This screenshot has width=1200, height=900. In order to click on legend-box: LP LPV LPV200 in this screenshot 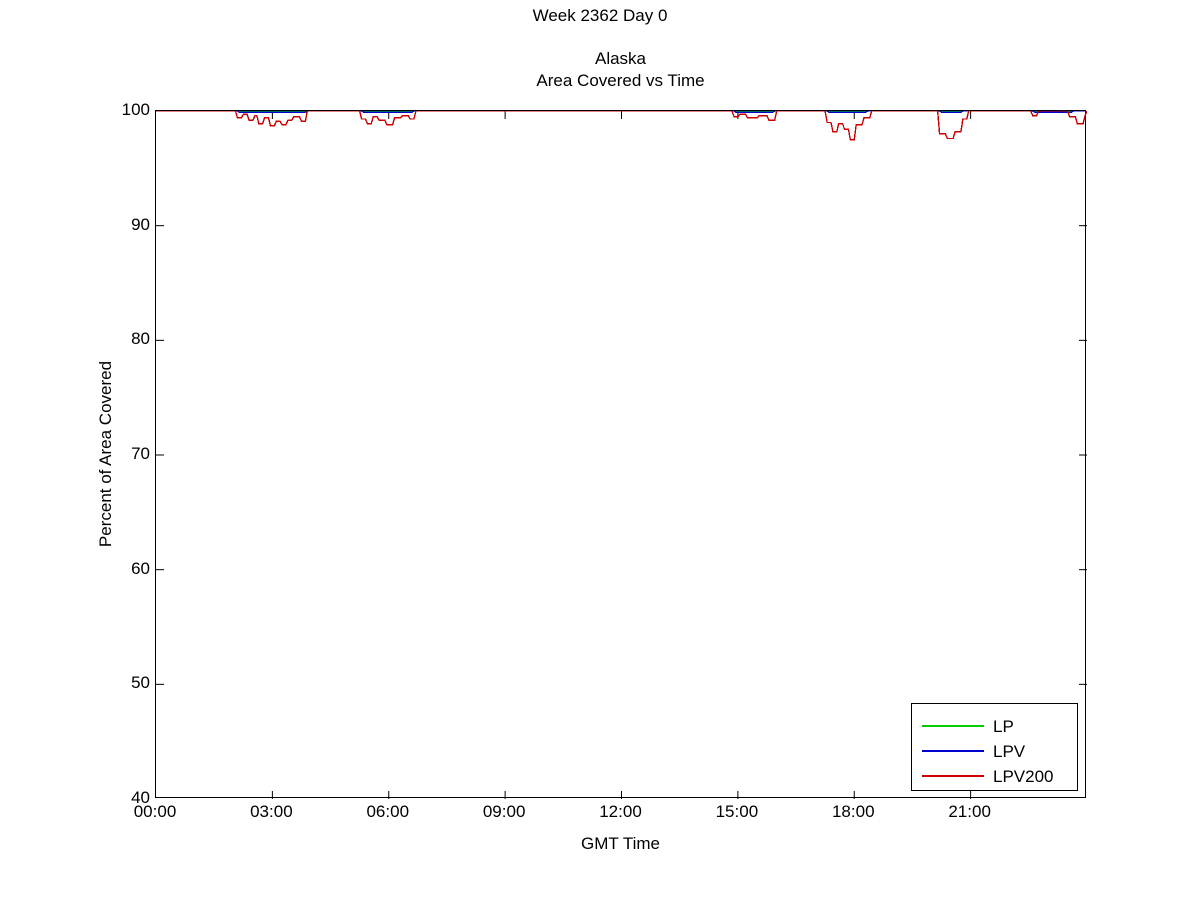, I will do `click(994, 747)`.